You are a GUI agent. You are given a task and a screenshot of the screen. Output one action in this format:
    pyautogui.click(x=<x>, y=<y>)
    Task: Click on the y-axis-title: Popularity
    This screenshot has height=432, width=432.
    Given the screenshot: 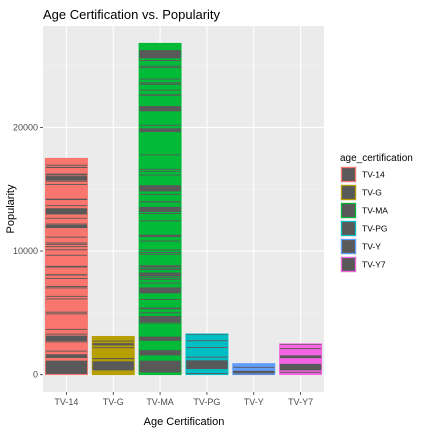 What is the action you would take?
    pyautogui.click(x=11, y=208)
    